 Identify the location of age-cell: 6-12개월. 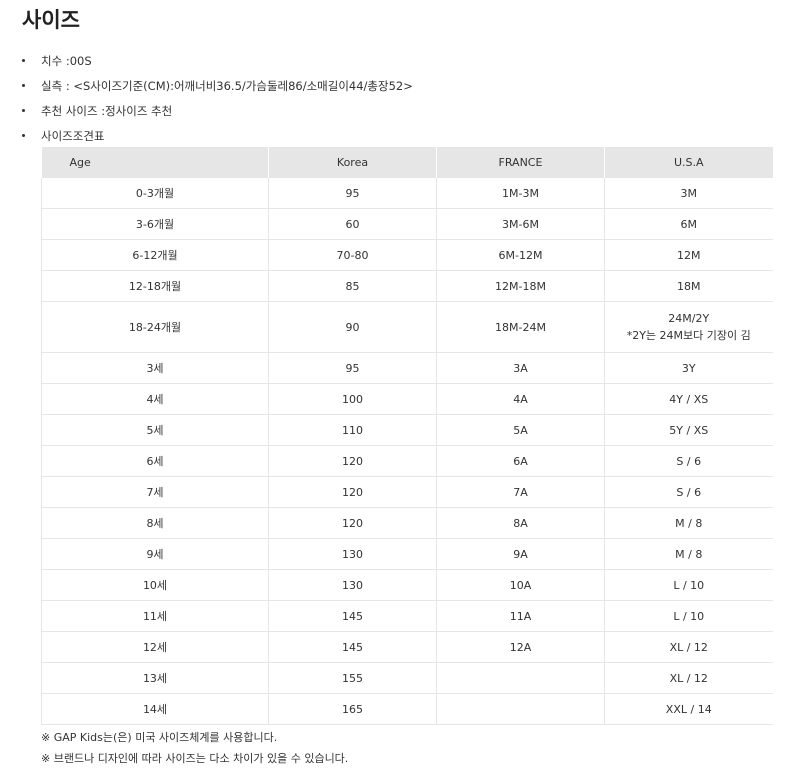
(155, 255).